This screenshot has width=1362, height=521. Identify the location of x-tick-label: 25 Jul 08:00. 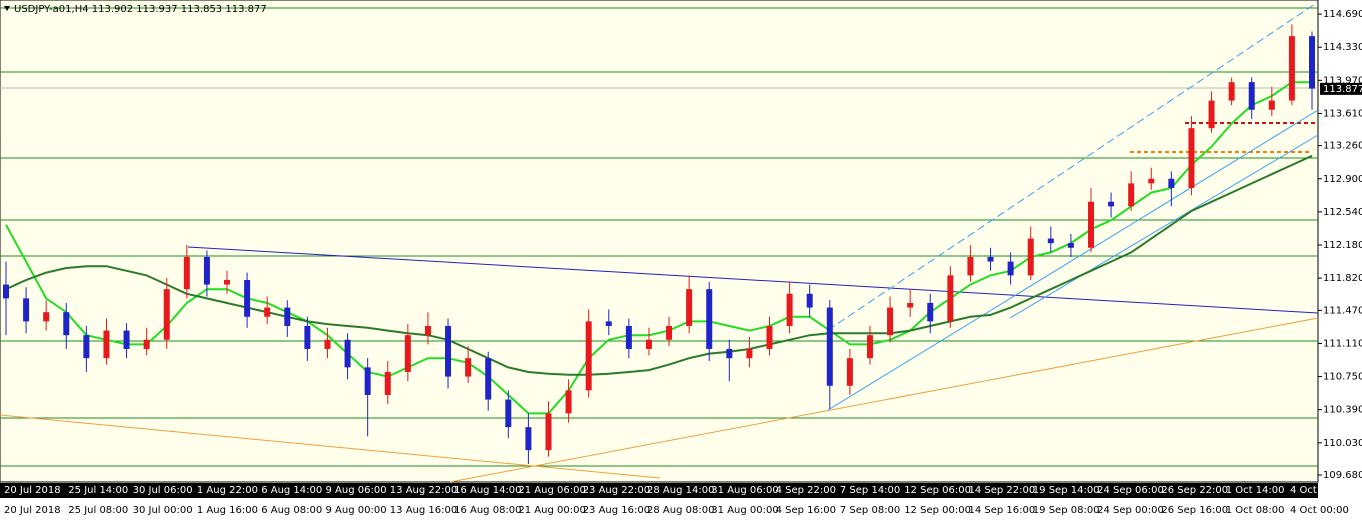
(98, 510).